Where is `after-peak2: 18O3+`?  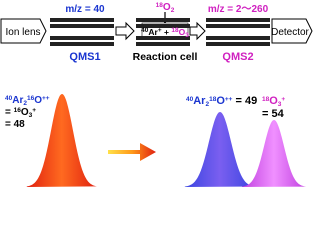 after-peak2: 18O3+ is located at coordinates (273, 101).